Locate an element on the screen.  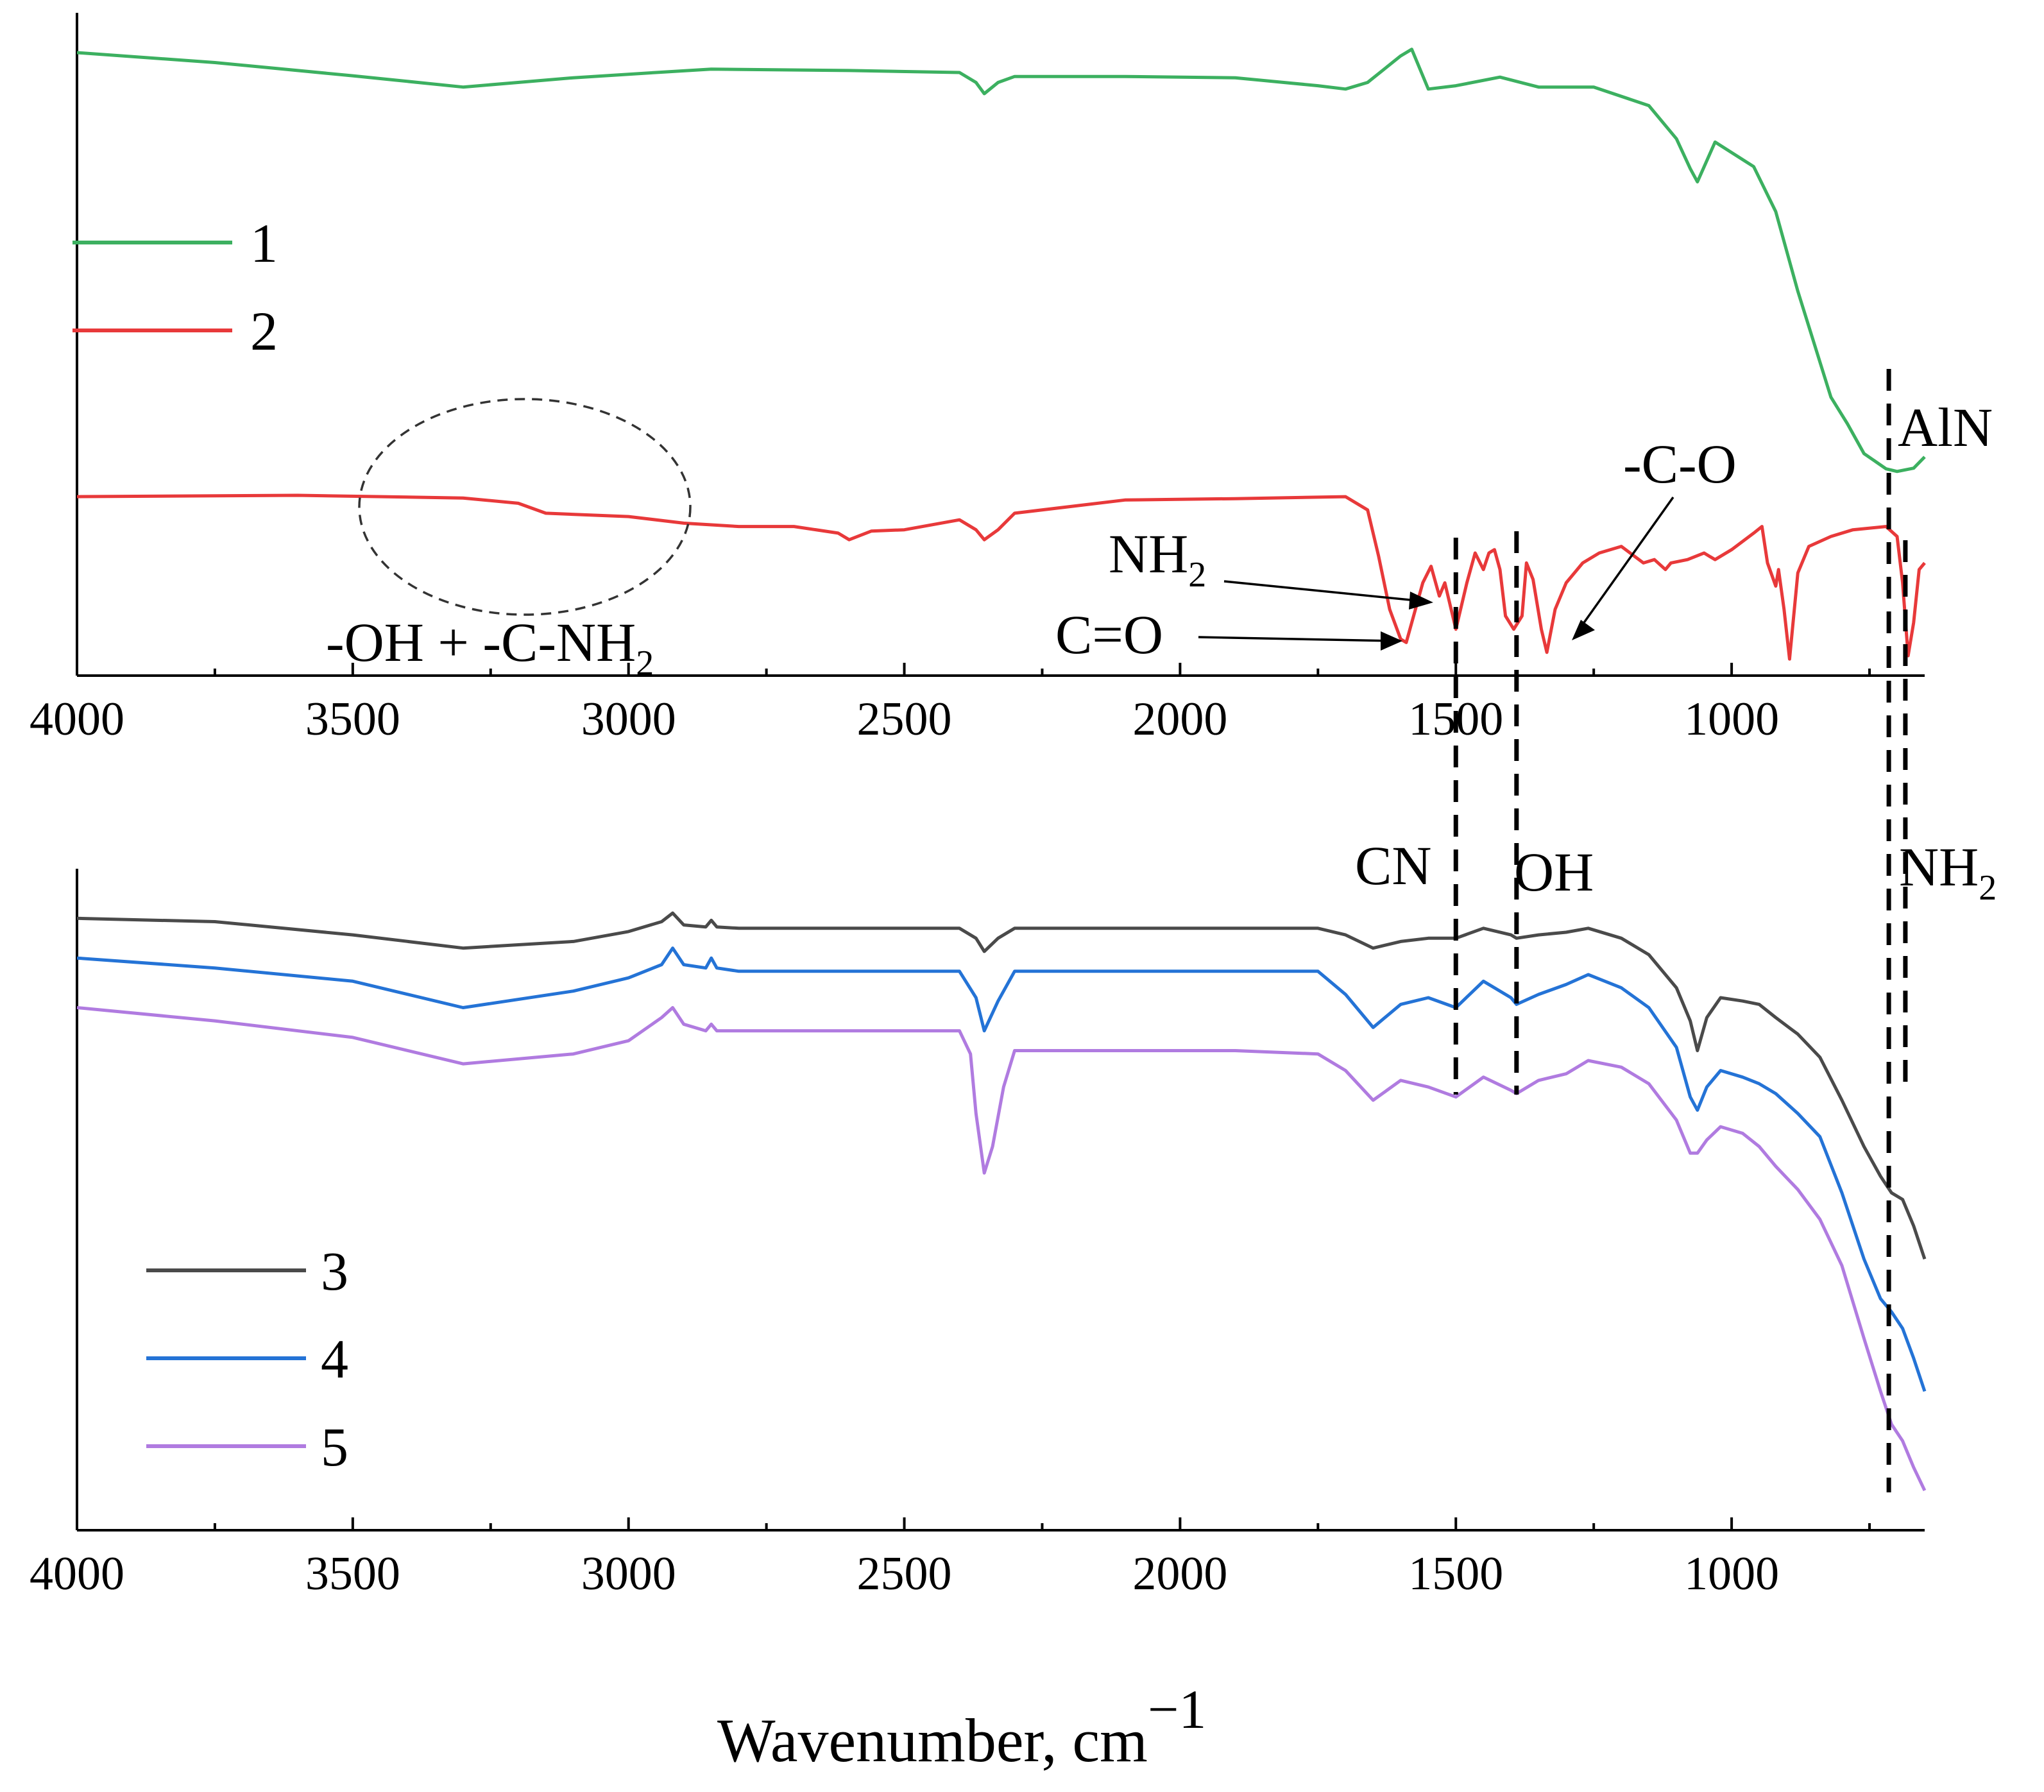
annotation-c-o-double: C=O is located at coordinates (1109, 634).